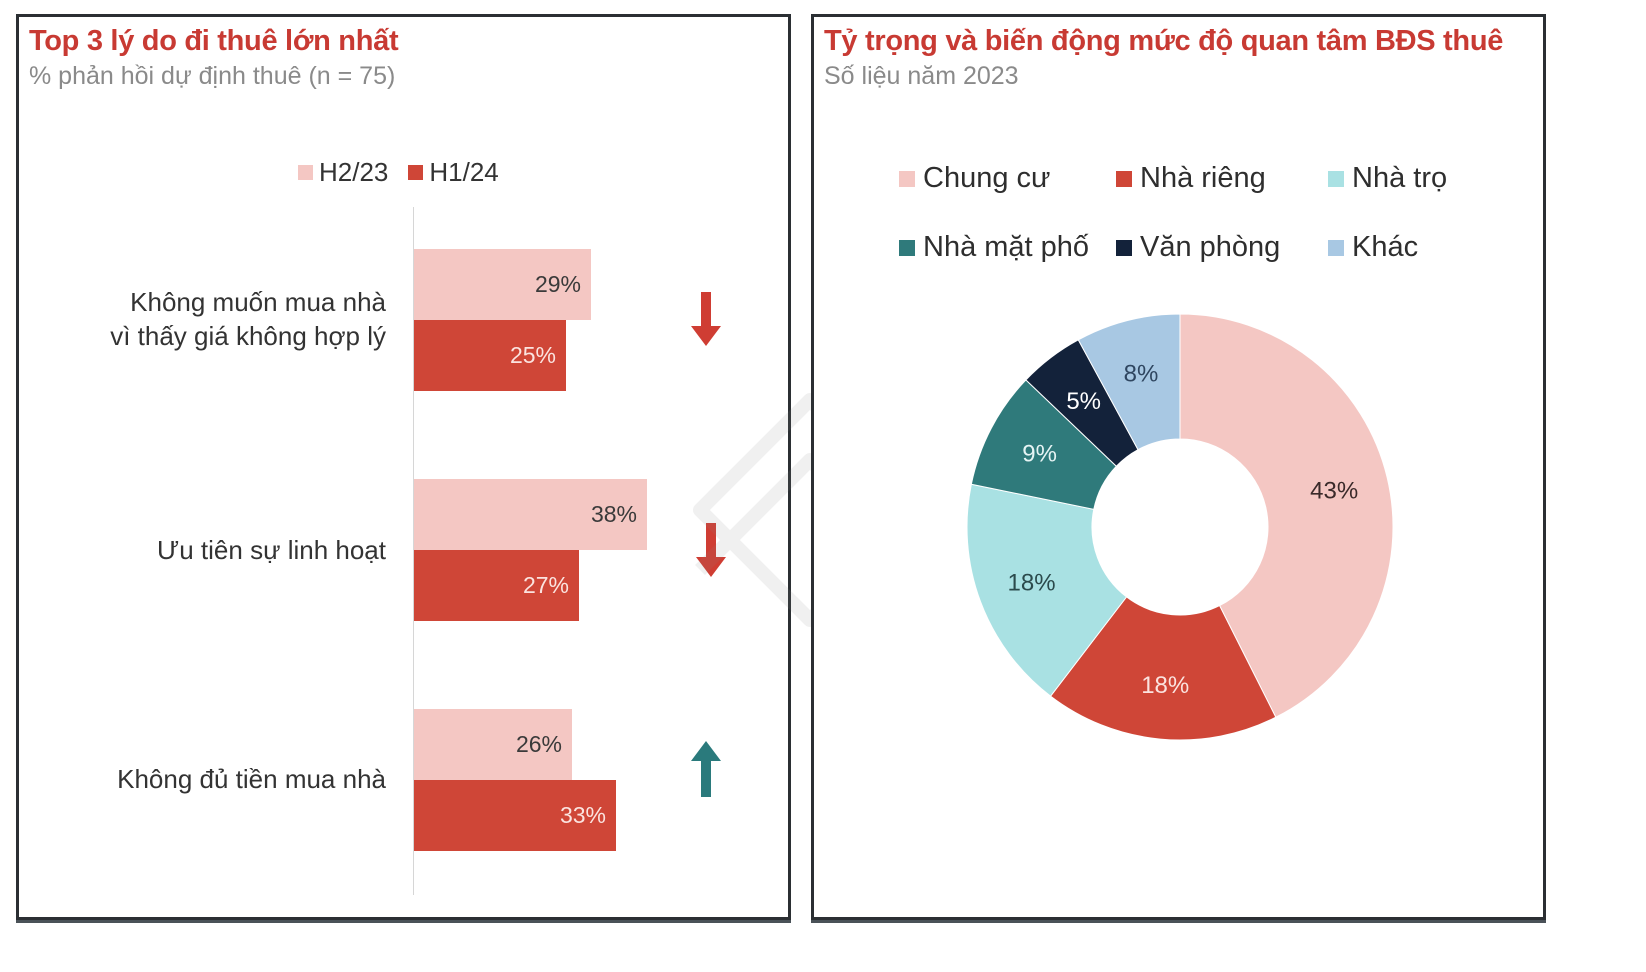 The width and height of the screenshot is (1646, 972). What do you see at coordinates (214, 41) in the screenshot?
I see `chart-title: Top 3 lý do đi thuê lớn nhất` at bounding box center [214, 41].